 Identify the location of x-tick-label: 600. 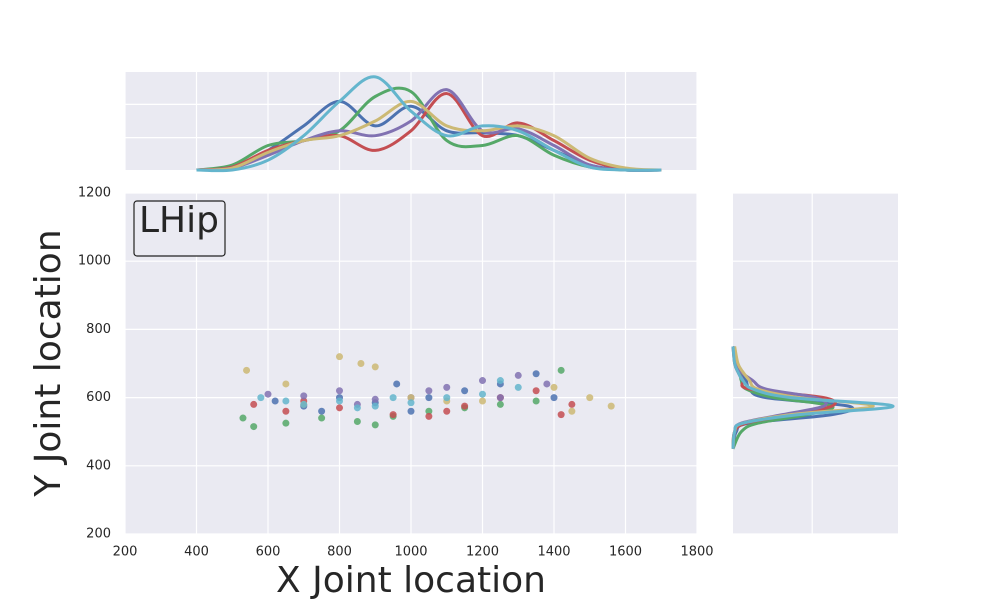
(268, 552).